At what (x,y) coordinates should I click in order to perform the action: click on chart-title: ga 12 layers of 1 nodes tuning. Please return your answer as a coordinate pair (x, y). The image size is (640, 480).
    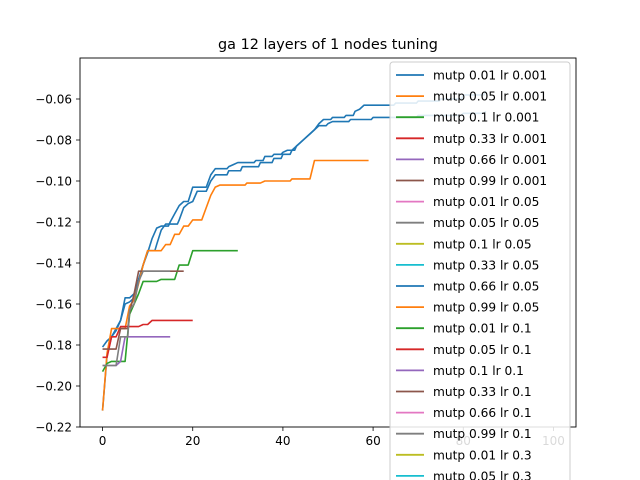
    Looking at the image, I should click on (328, 45).